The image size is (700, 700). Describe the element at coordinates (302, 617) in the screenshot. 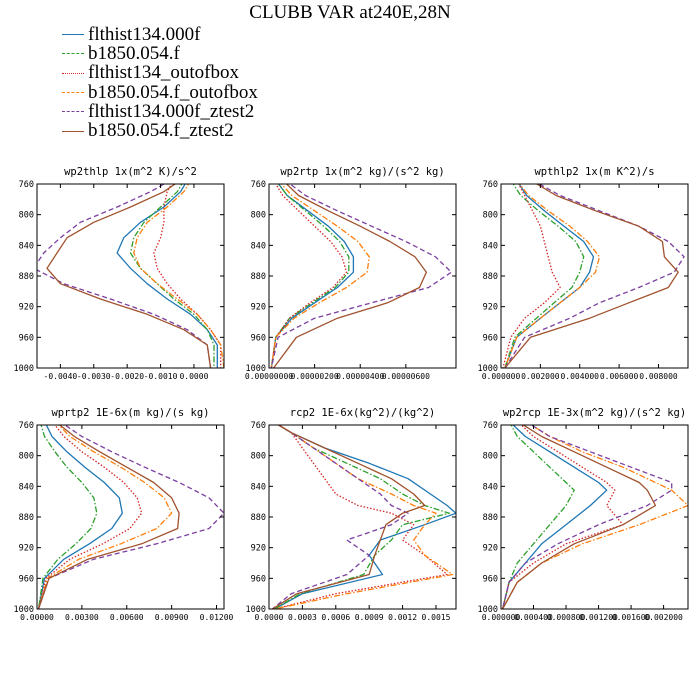

I see `x-tick-label: 0.0003` at that location.